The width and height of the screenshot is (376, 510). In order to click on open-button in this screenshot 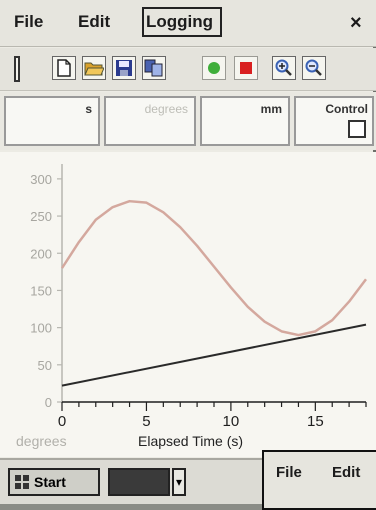, I will do `click(94, 68)`.